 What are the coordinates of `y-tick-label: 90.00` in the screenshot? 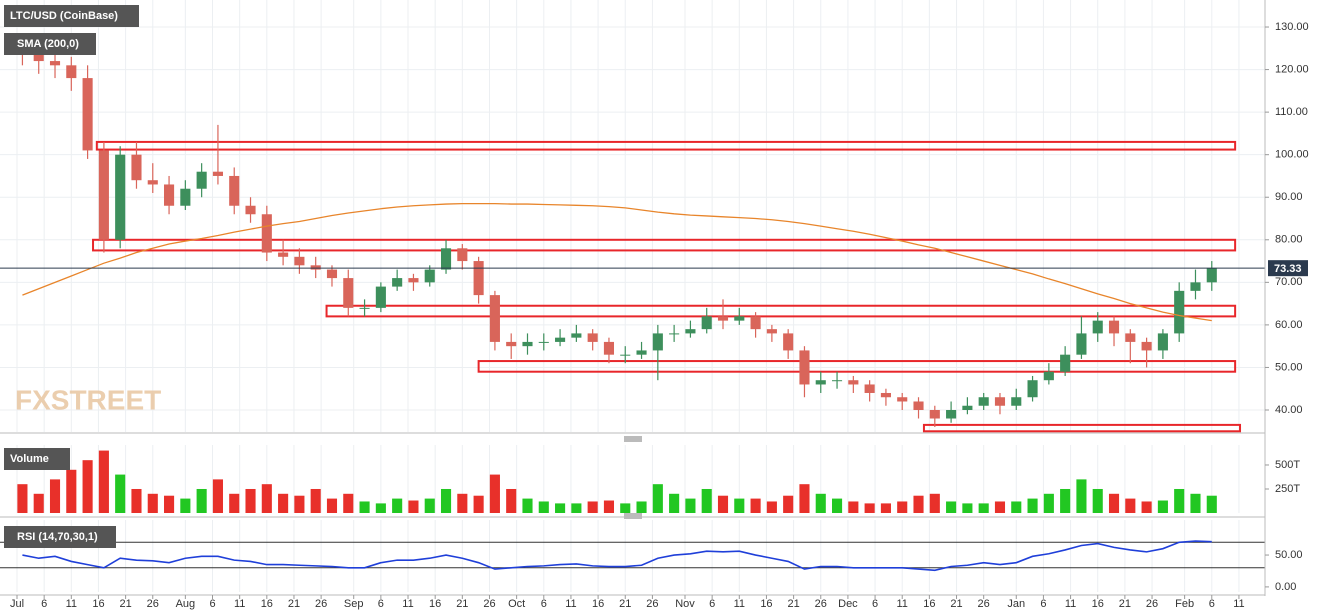 It's located at (1289, 197).